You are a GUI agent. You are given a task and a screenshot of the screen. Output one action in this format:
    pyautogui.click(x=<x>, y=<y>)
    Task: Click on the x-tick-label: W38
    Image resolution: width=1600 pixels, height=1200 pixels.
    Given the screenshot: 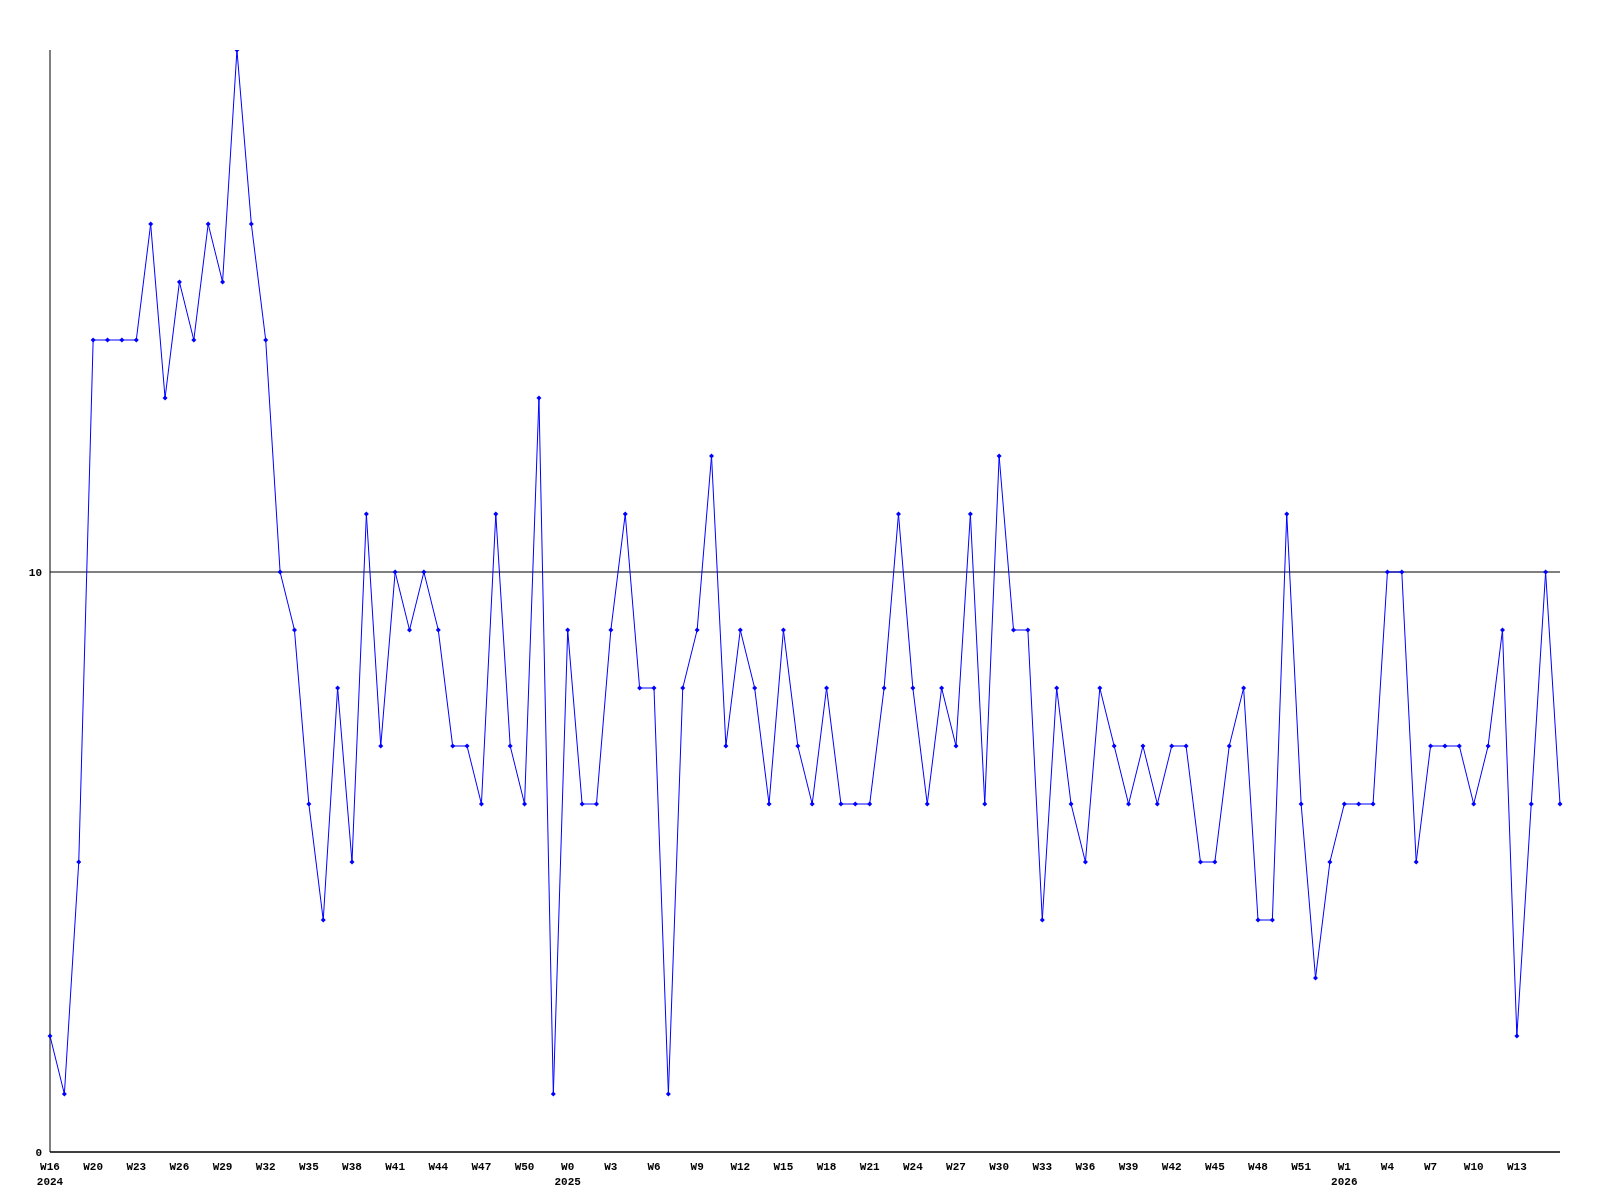 What is the action you would take?
    pyautogui.click(x=352, y=1167)
    